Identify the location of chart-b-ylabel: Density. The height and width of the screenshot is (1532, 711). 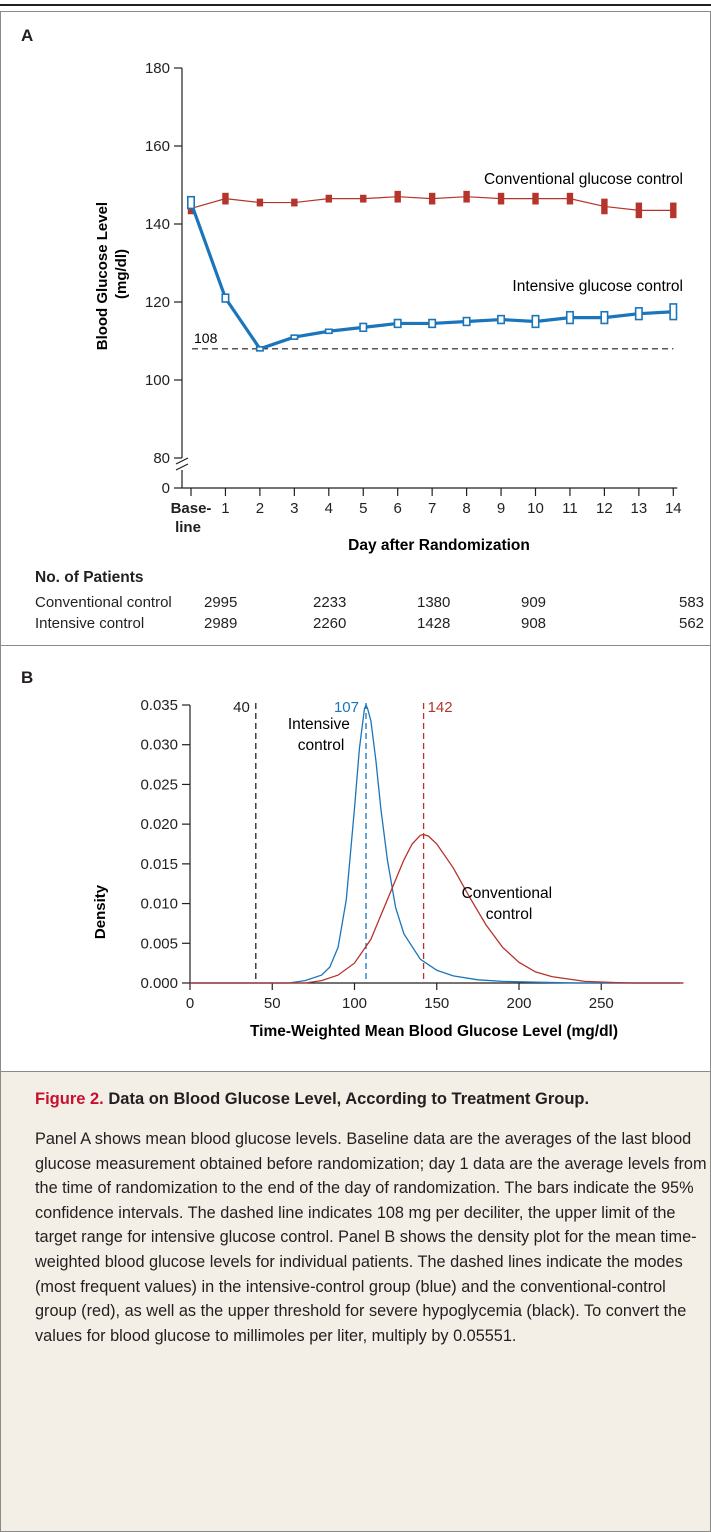
(100, 911).